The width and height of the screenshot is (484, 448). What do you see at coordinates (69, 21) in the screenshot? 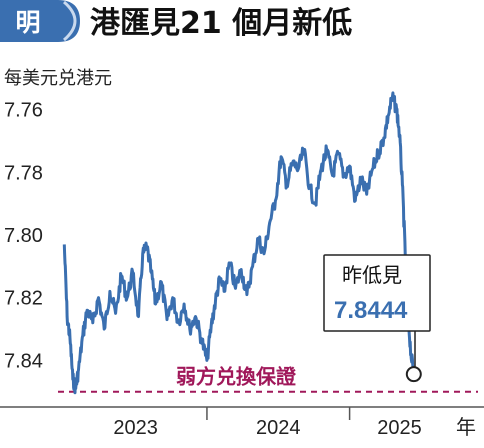
I see `logo-arc-icon` at bounding box center [69, 21].